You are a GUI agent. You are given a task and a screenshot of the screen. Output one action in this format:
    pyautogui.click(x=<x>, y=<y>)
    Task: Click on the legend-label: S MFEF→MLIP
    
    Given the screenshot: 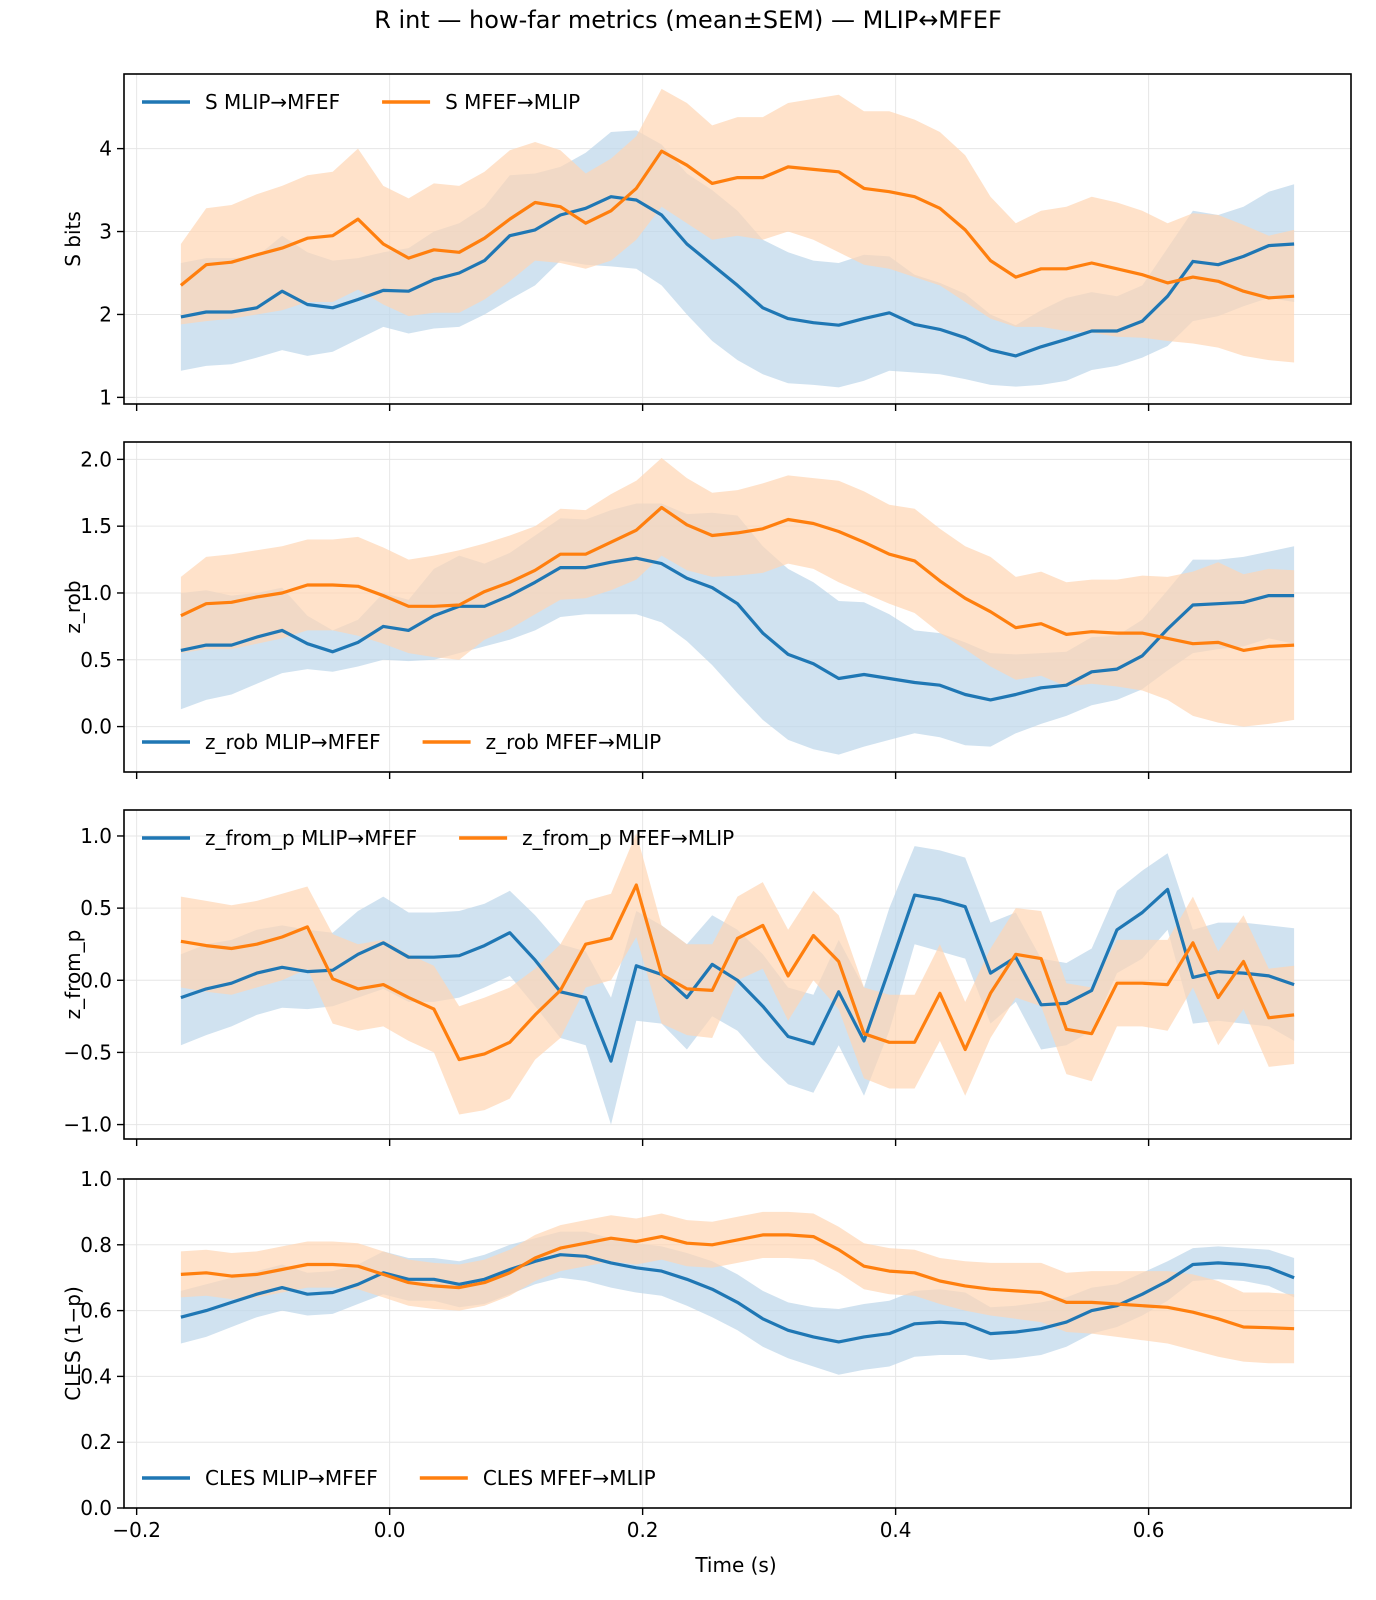 What is the action you would take?
    pyautogui.click(x=512, y=102)
    